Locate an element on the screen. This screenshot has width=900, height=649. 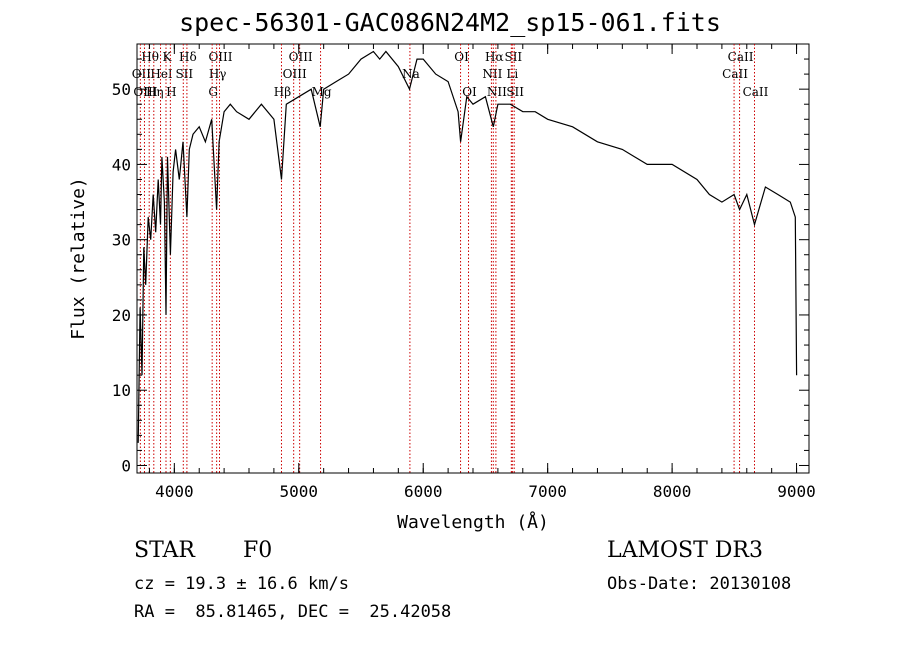
y-tick-label-5: 50 is located at coordinates (121, 89).